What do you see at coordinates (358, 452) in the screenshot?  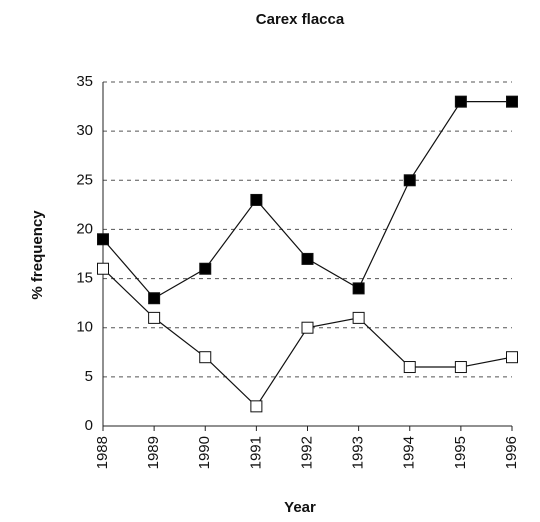 I see `x-tick-label: 1993` at bounding box center [358, 452].